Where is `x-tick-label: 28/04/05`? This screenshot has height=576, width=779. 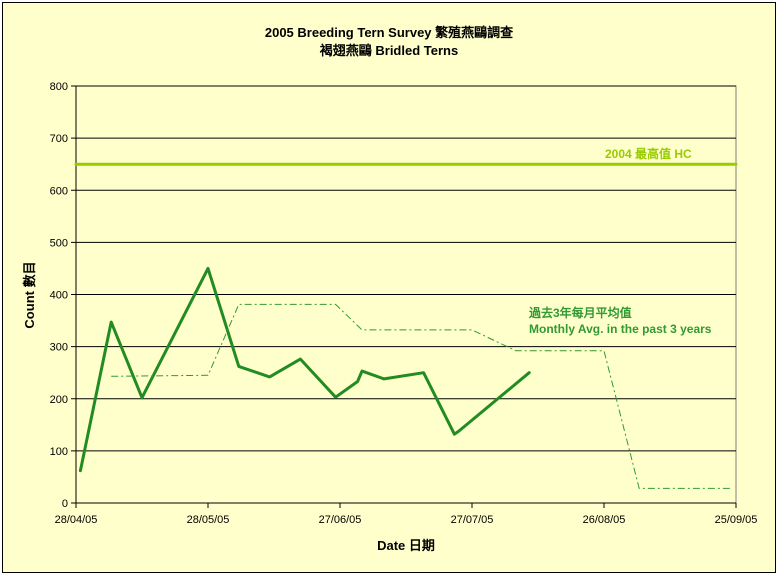 x-tick-label: 28/04/05 is located at coordinates (76, 520).